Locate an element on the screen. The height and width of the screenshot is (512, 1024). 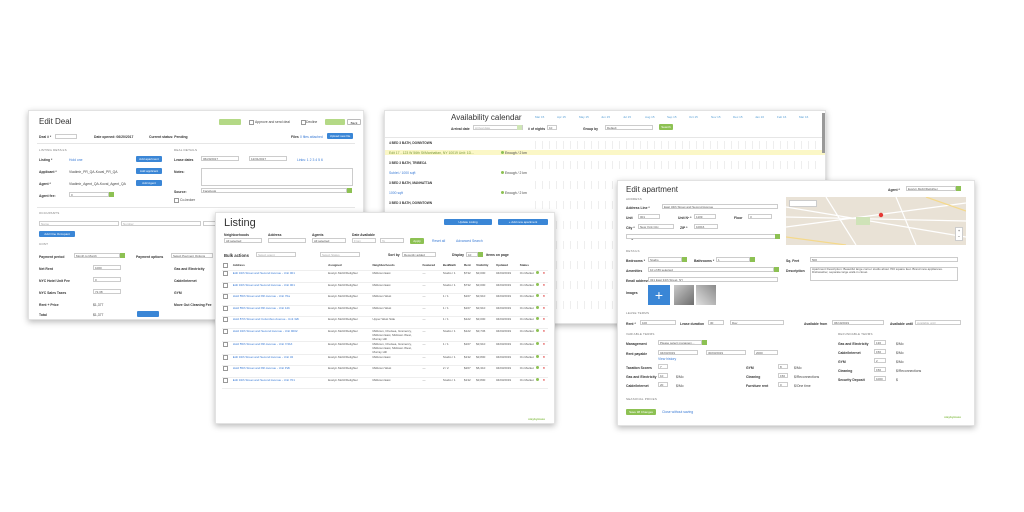
location-map: + − is located at coordinates (876, 221).